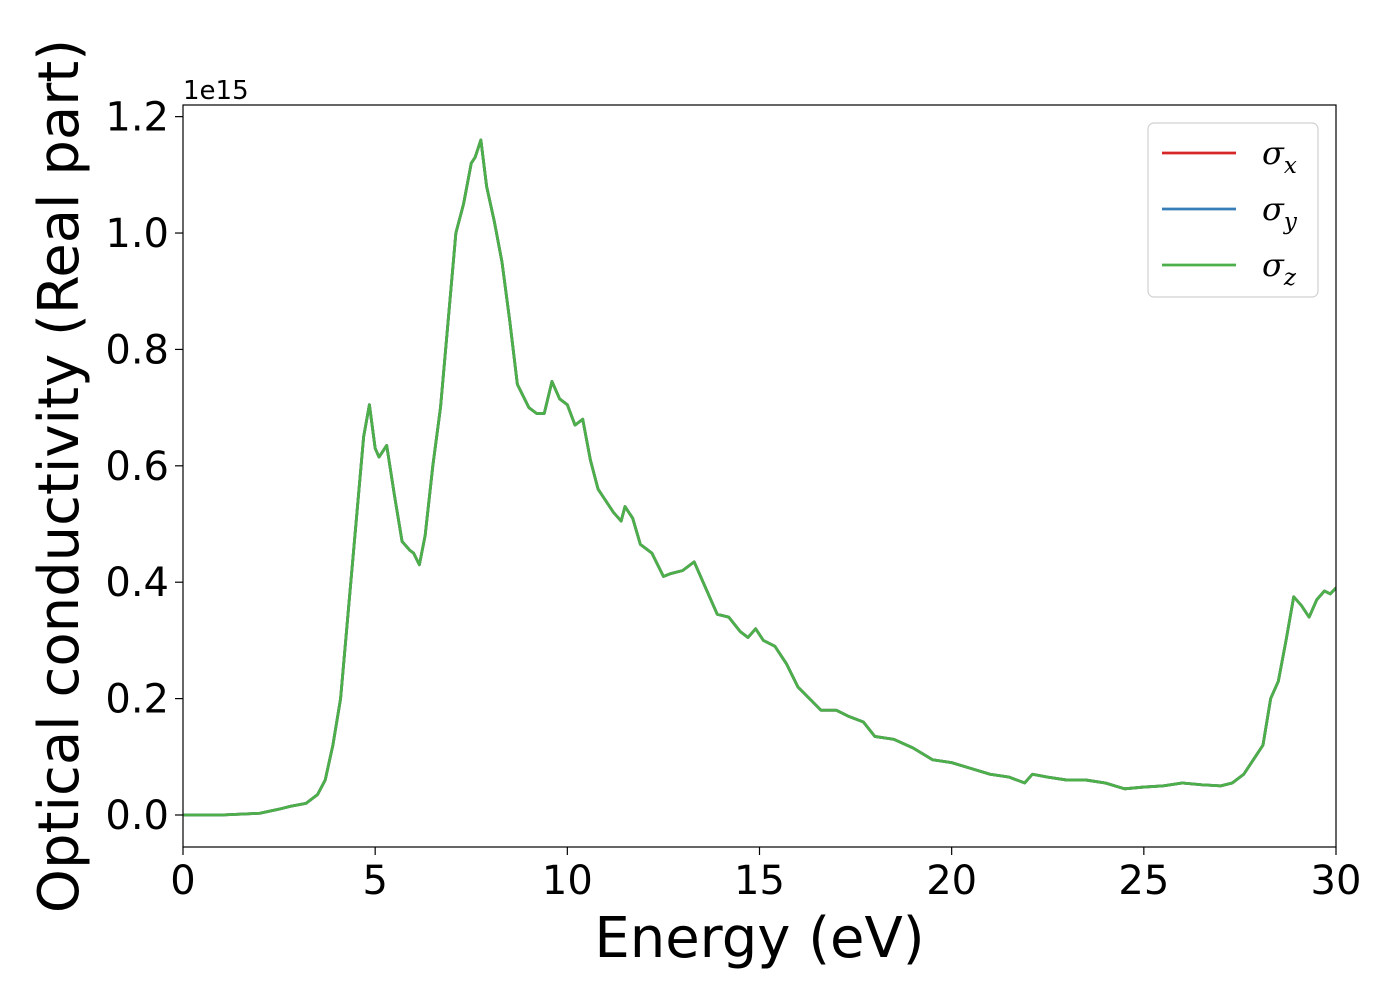 This screenshot has width=1400, height=1000. Describe the element at coordinates (951, 881) in the screenshot. I see `x-tick-label: 20` at that location.